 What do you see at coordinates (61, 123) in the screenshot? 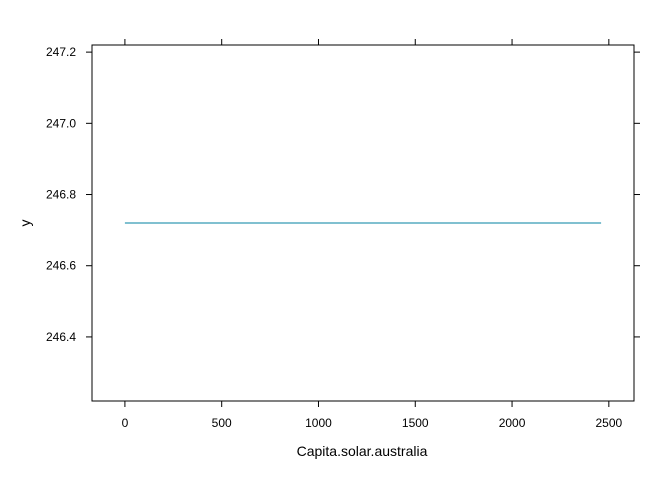
I see `y-tick-label: 247.0` at bounding box center [61, 123].